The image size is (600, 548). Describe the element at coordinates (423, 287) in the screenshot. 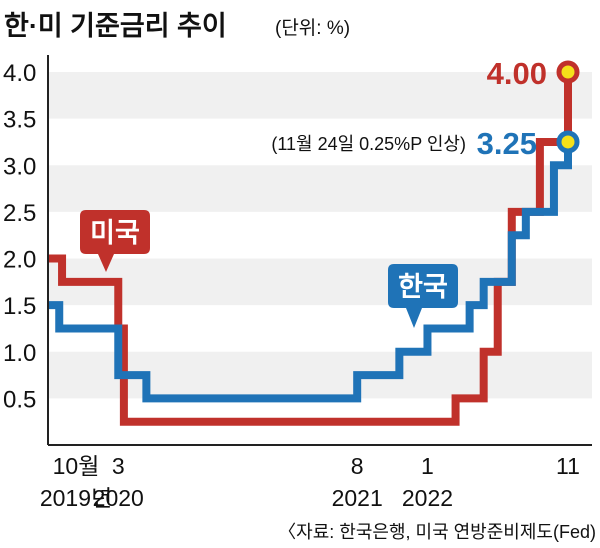

I see `kr-label: 한국` at that location.